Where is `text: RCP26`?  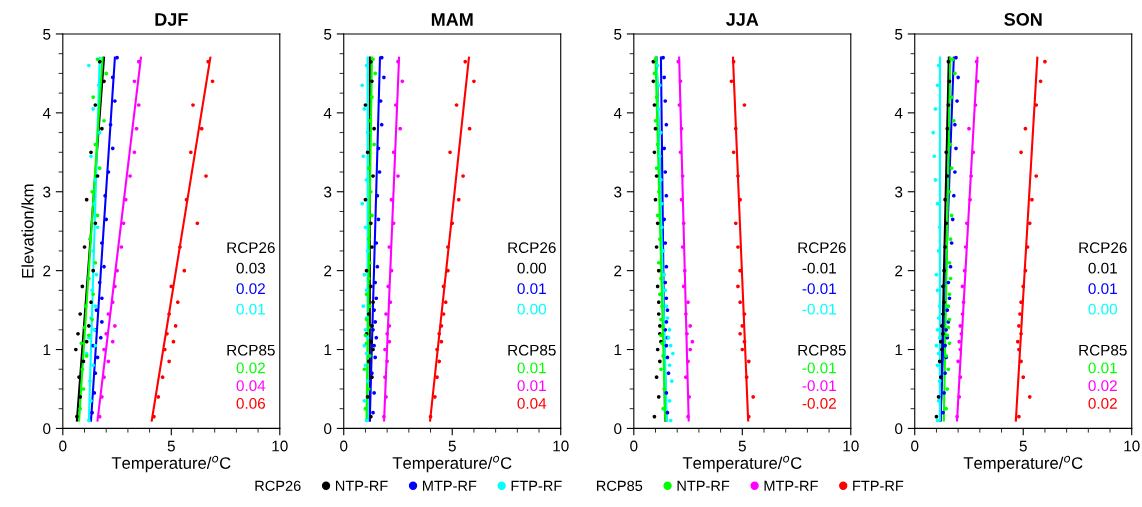 text: RCP26 is located at coordinates (278, 485).